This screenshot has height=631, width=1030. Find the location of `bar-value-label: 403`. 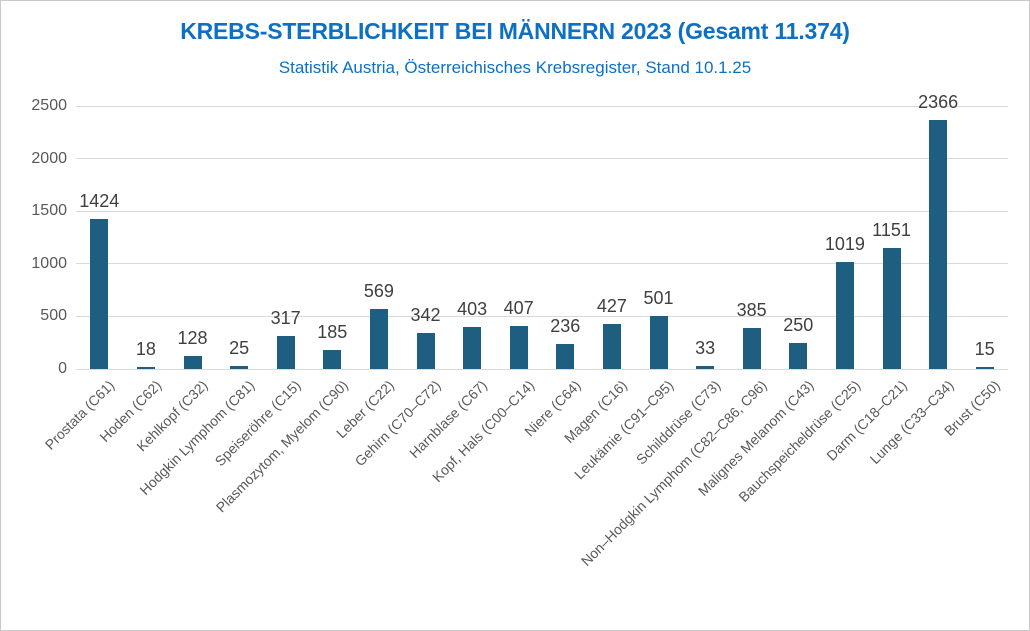

bar-value-label: 403 is located at coordinates (472, 309).